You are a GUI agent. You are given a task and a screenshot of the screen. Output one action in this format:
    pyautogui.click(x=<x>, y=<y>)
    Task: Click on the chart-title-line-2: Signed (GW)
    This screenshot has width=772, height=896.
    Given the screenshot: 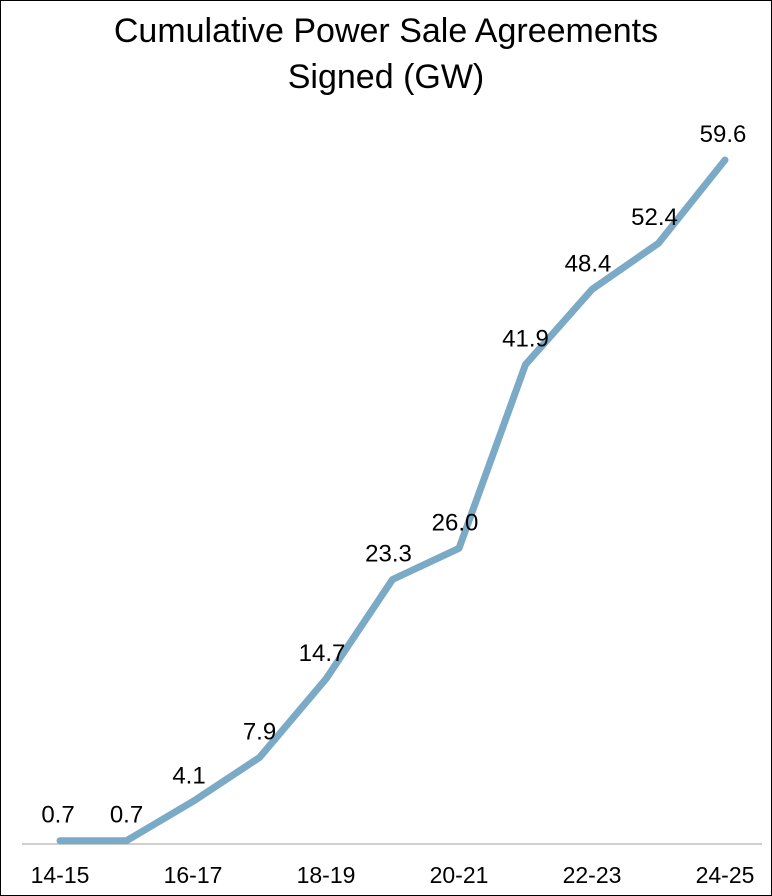 What is the action you would take?
    pyautogui.click(x=386, y=77)
    